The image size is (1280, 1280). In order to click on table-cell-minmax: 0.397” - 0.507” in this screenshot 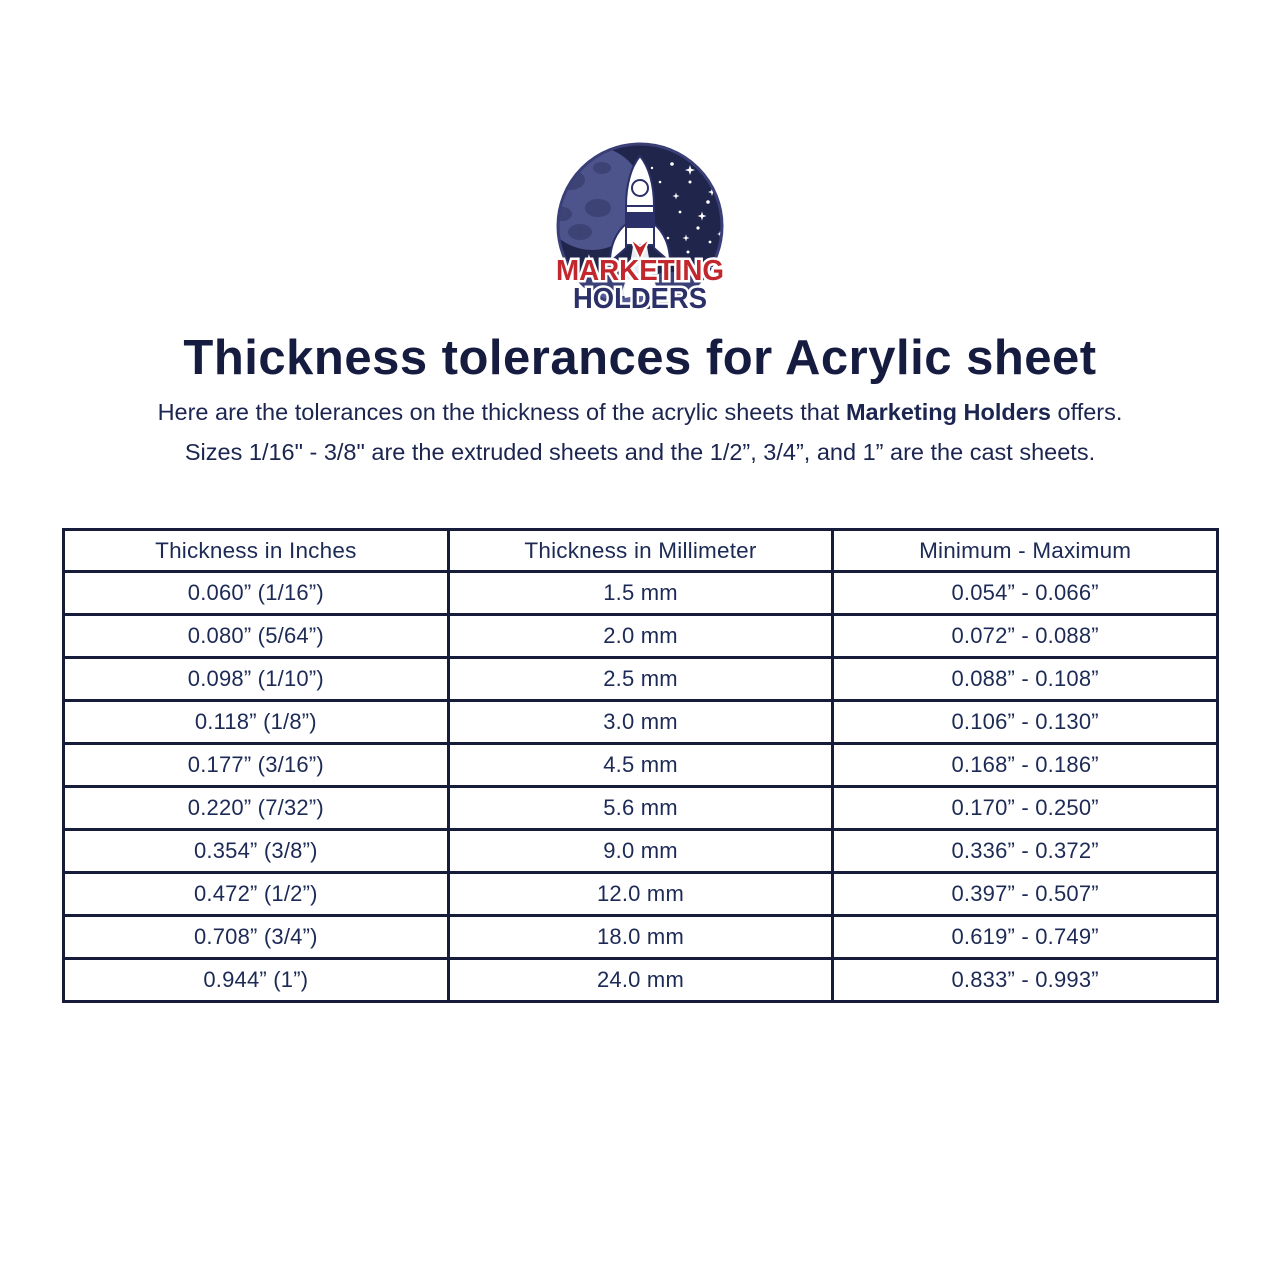, I will do `click(1025, 894)`.